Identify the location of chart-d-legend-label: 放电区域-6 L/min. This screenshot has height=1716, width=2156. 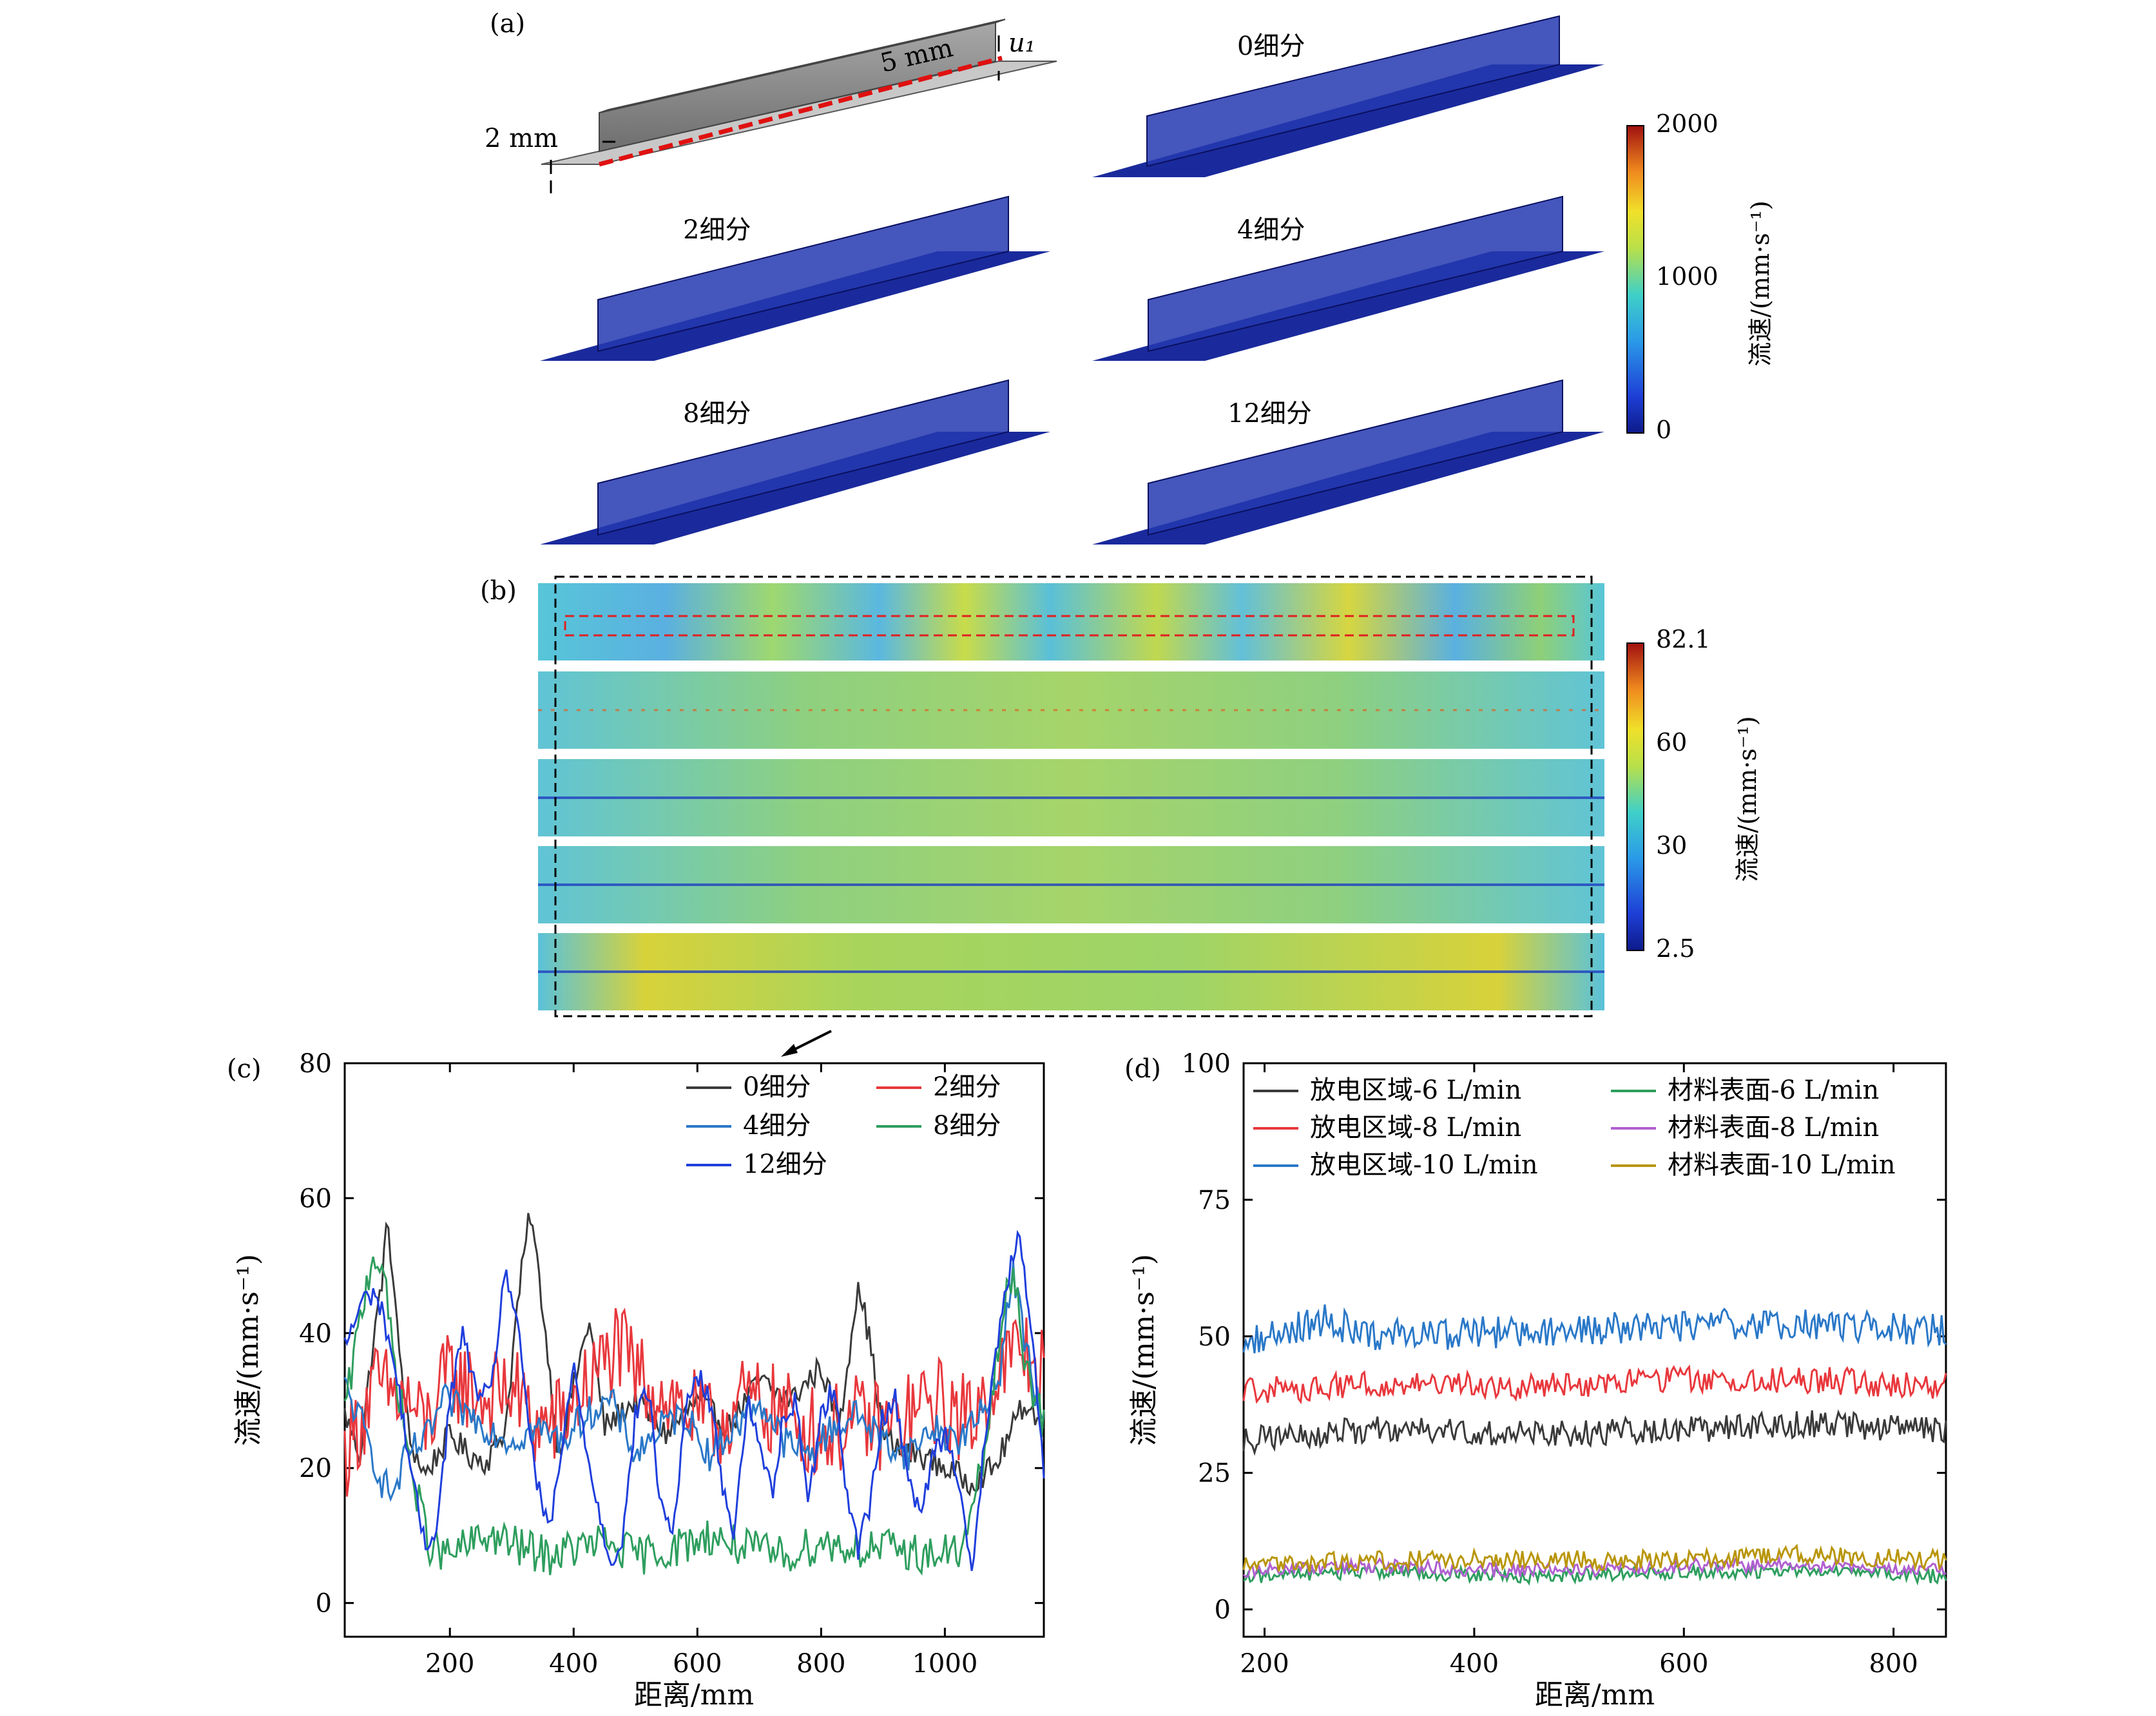
(1416, 1090).